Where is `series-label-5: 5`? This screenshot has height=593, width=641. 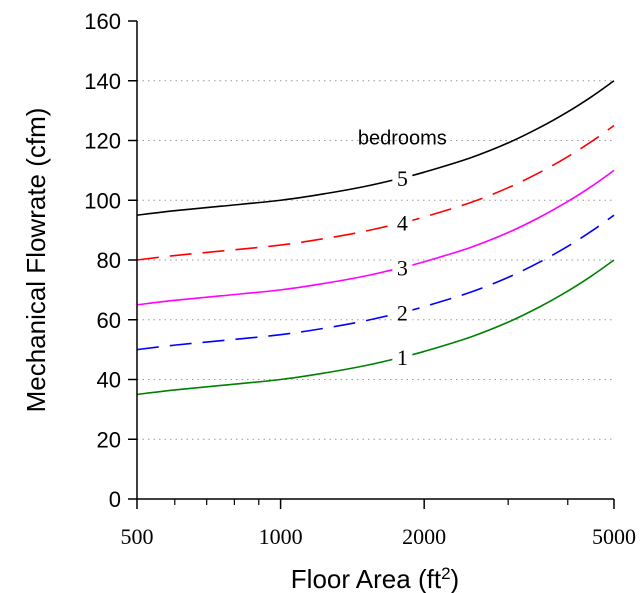
series-label-5: 5 is located at coordinates (402, 178).